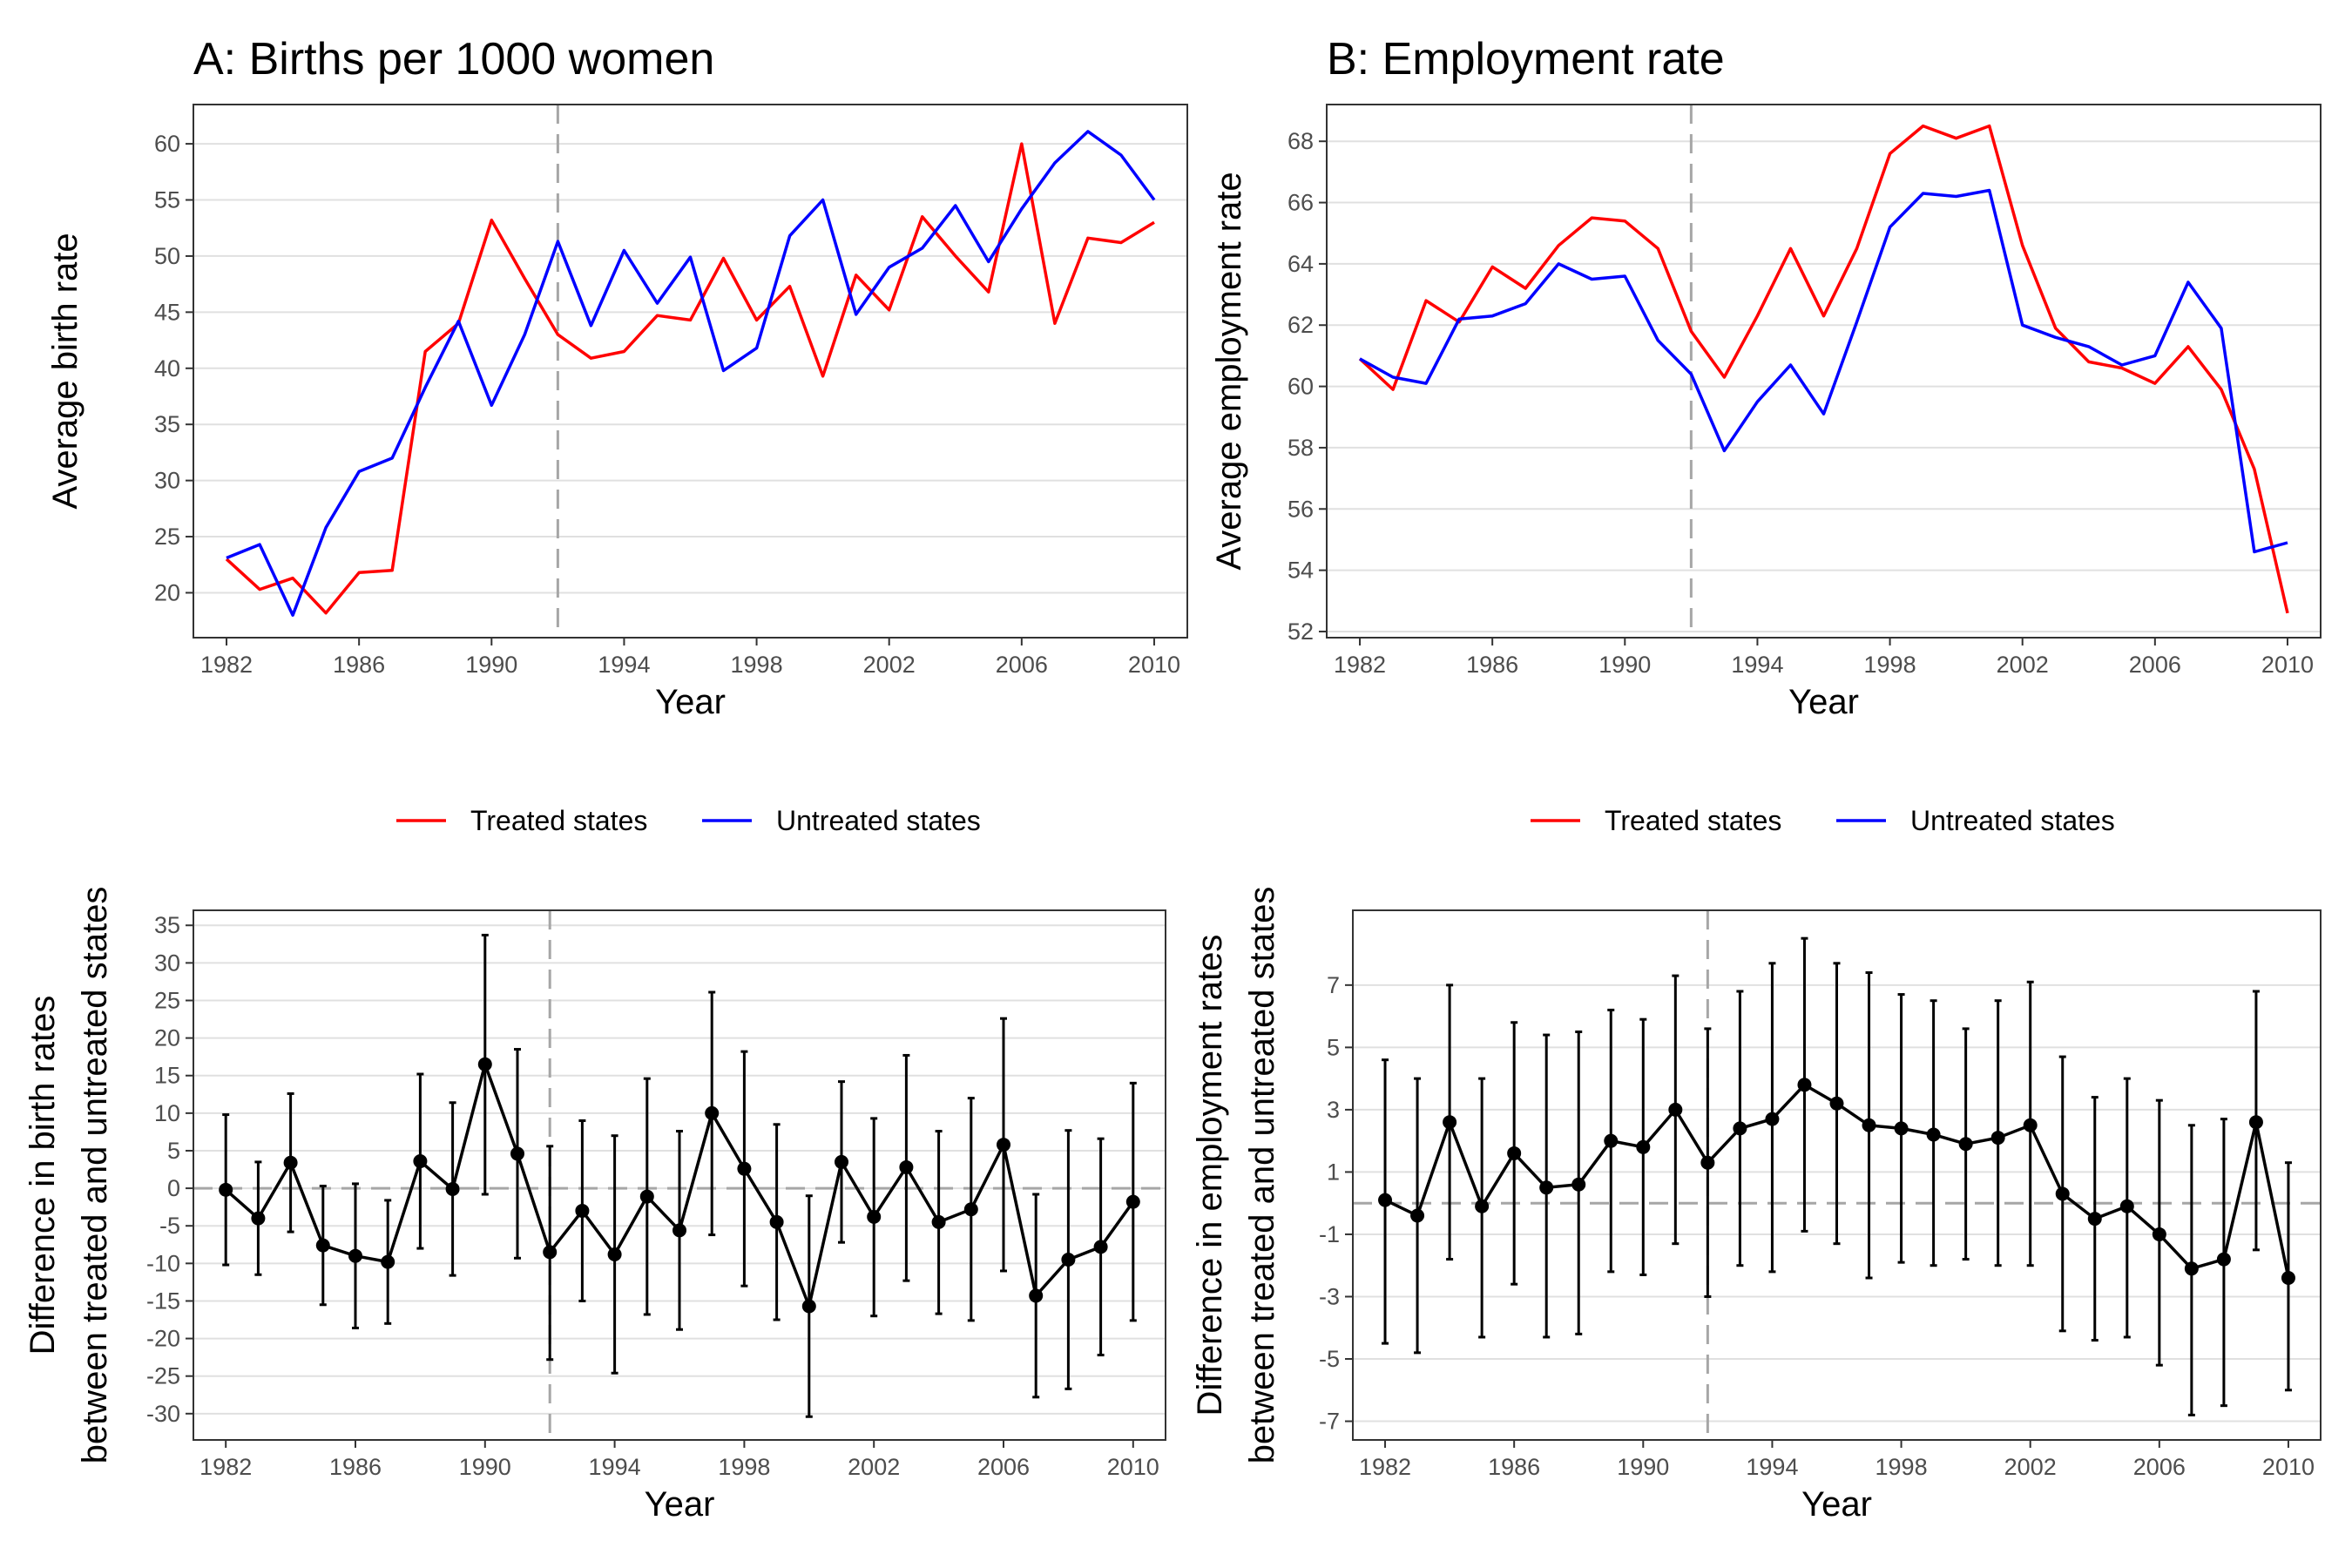 The height and width of the screenshot is (1568, 2352). I want to click on y-tick-label: 1, so click(1333, 1172).